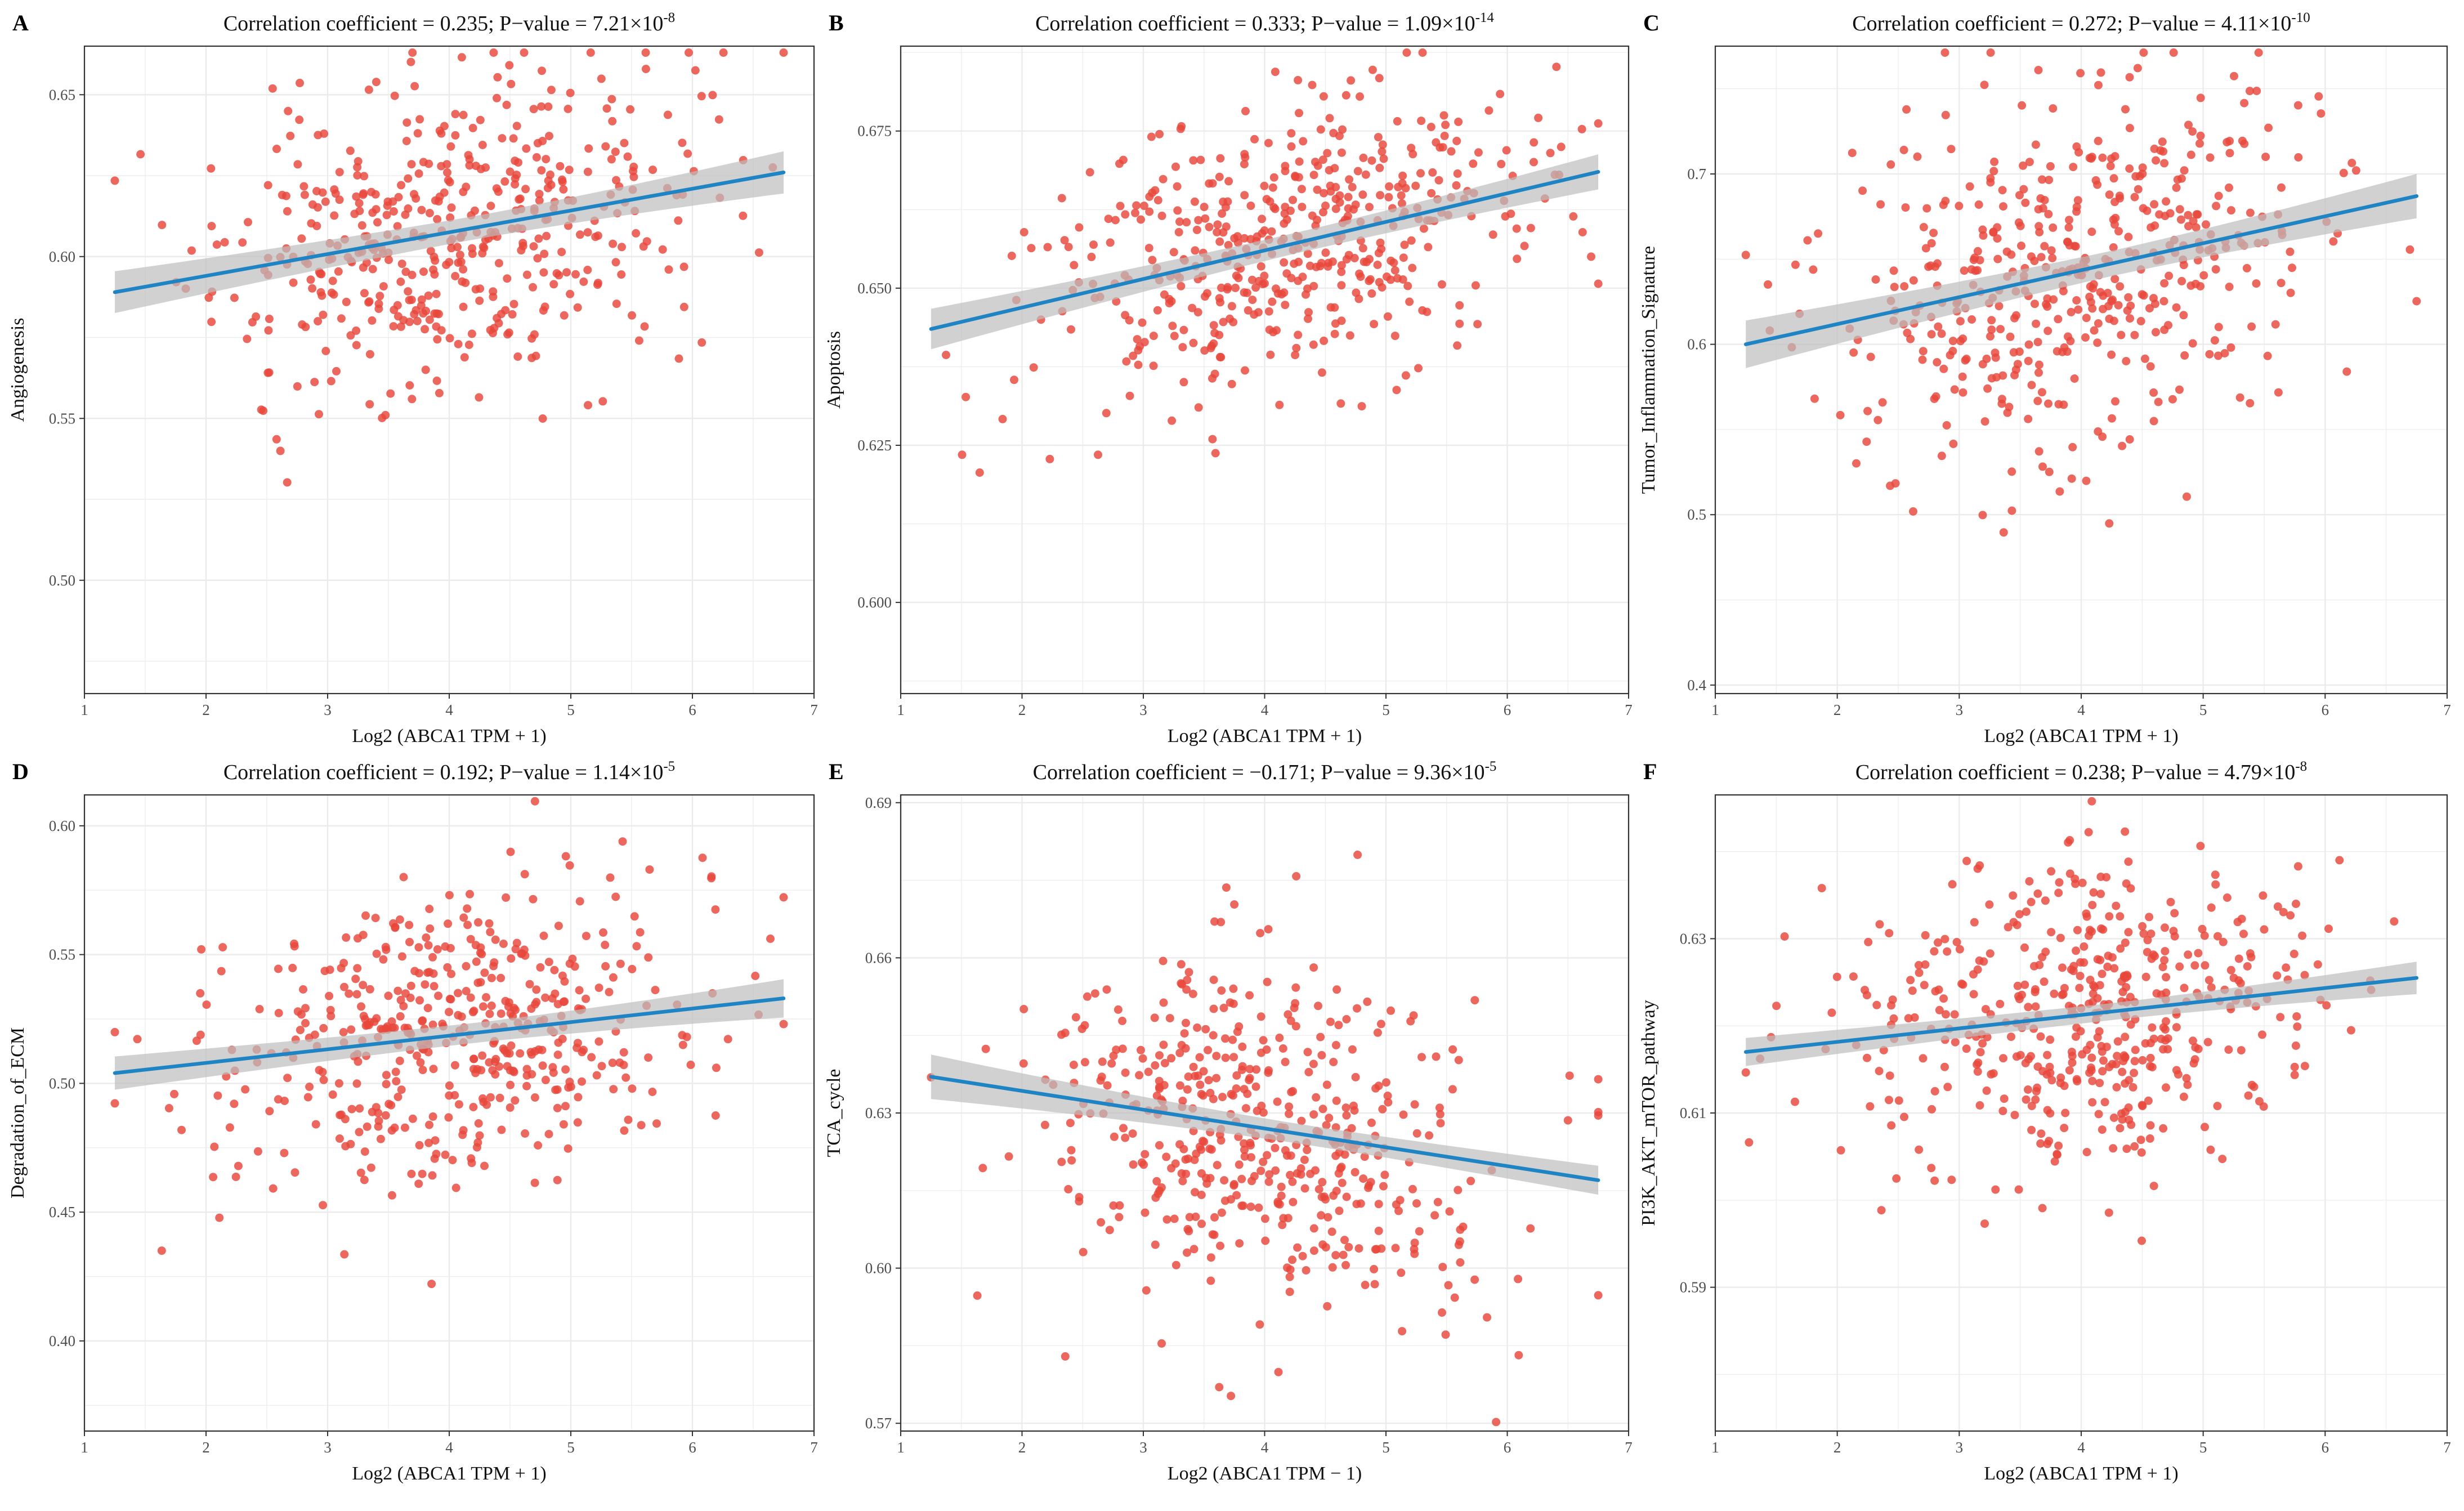 This screenshot has height=1511, width=2464. Describe the element at coordinates (1272, 262) in the screenshot. I see `scatter-points` at that location.